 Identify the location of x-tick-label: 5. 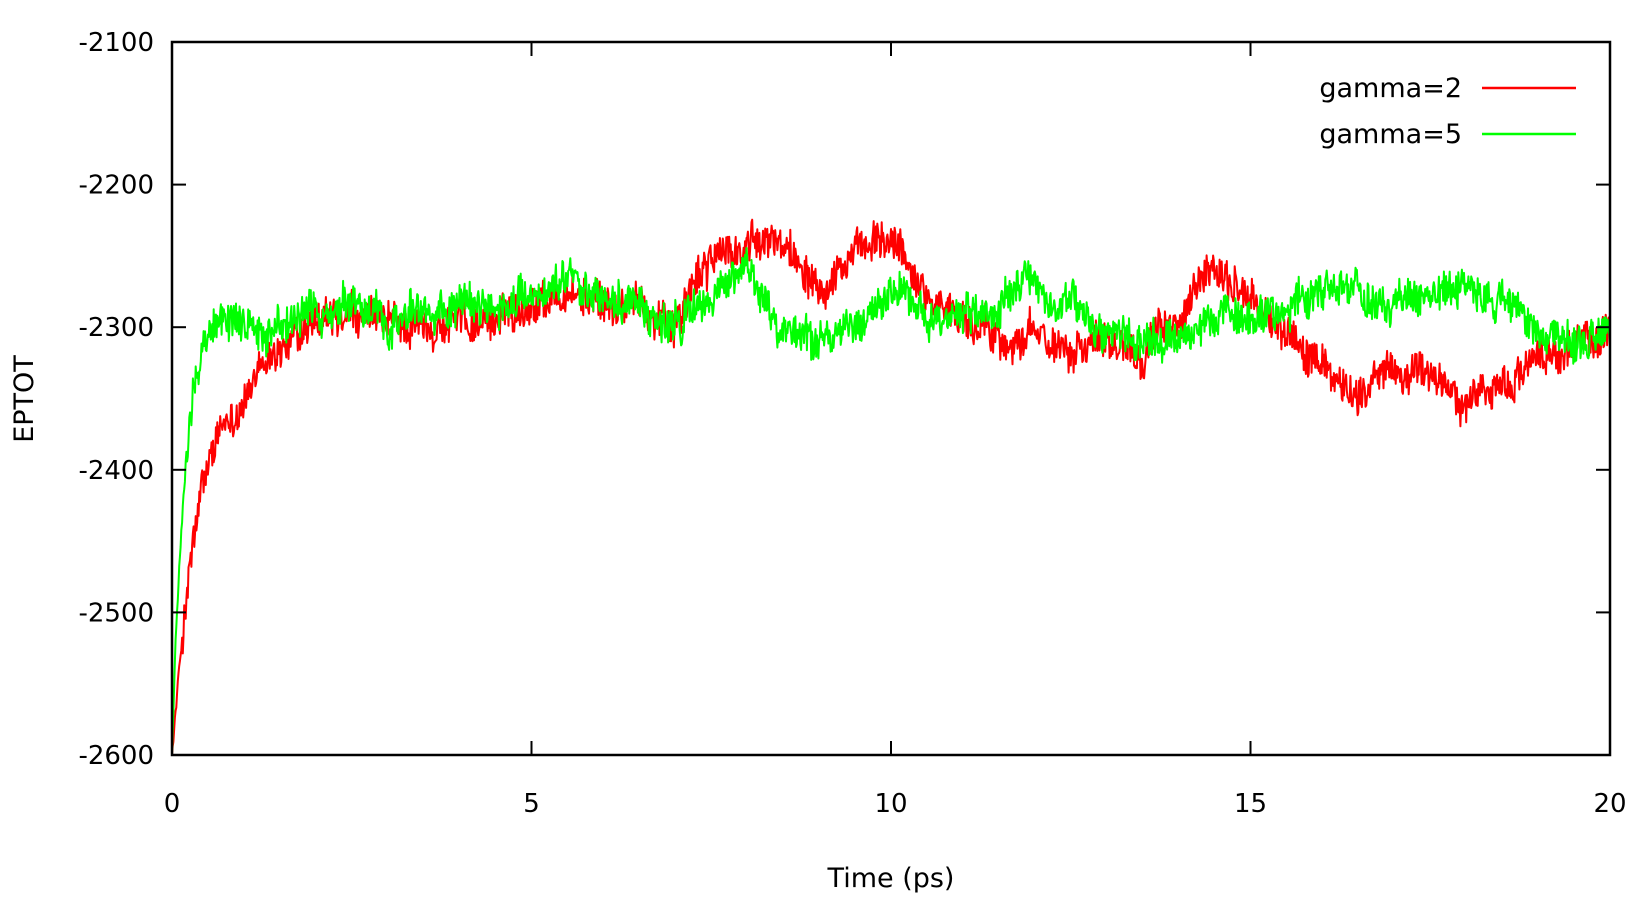
(531, 804).